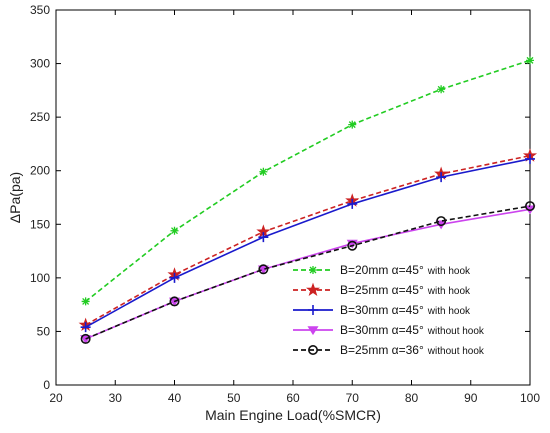  What do you see at coordinates (382, 350) in the screenshot?
I see `legend-series-name: B=25mm α=36°` at bounding box center [382, 350].